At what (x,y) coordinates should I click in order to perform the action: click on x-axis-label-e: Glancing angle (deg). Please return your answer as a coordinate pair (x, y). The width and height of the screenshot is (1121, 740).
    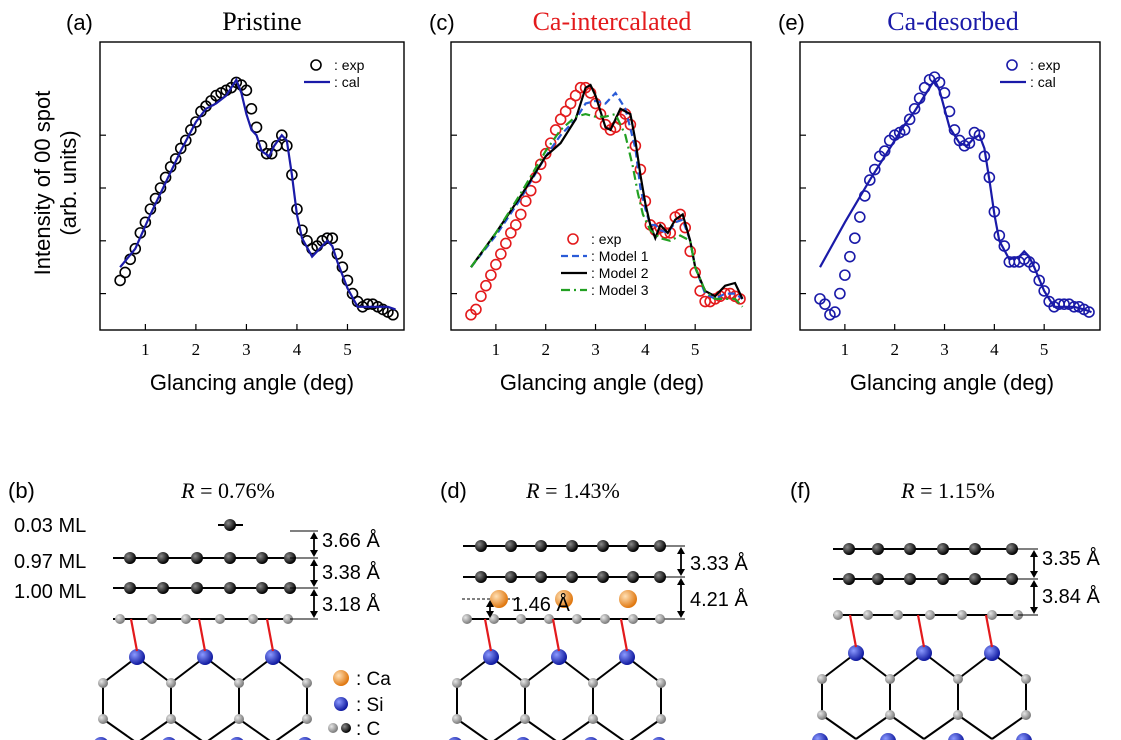
    Looking at the image, I should click on (952, 382).